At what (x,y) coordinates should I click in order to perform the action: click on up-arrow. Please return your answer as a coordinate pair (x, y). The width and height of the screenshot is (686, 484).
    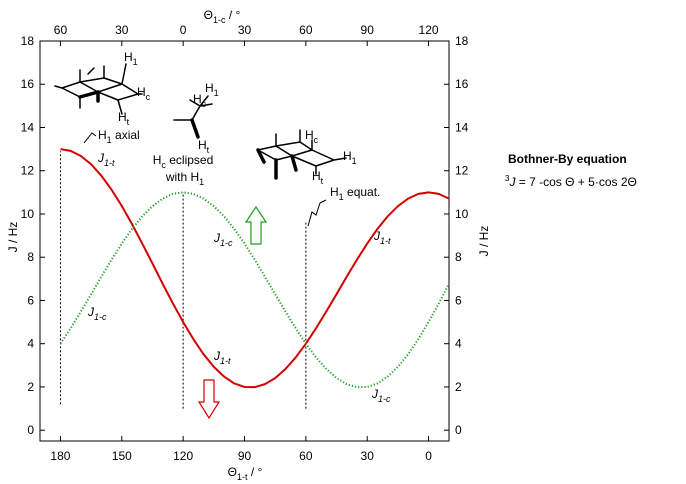
    Looking at the image, I should click on (256, 225).